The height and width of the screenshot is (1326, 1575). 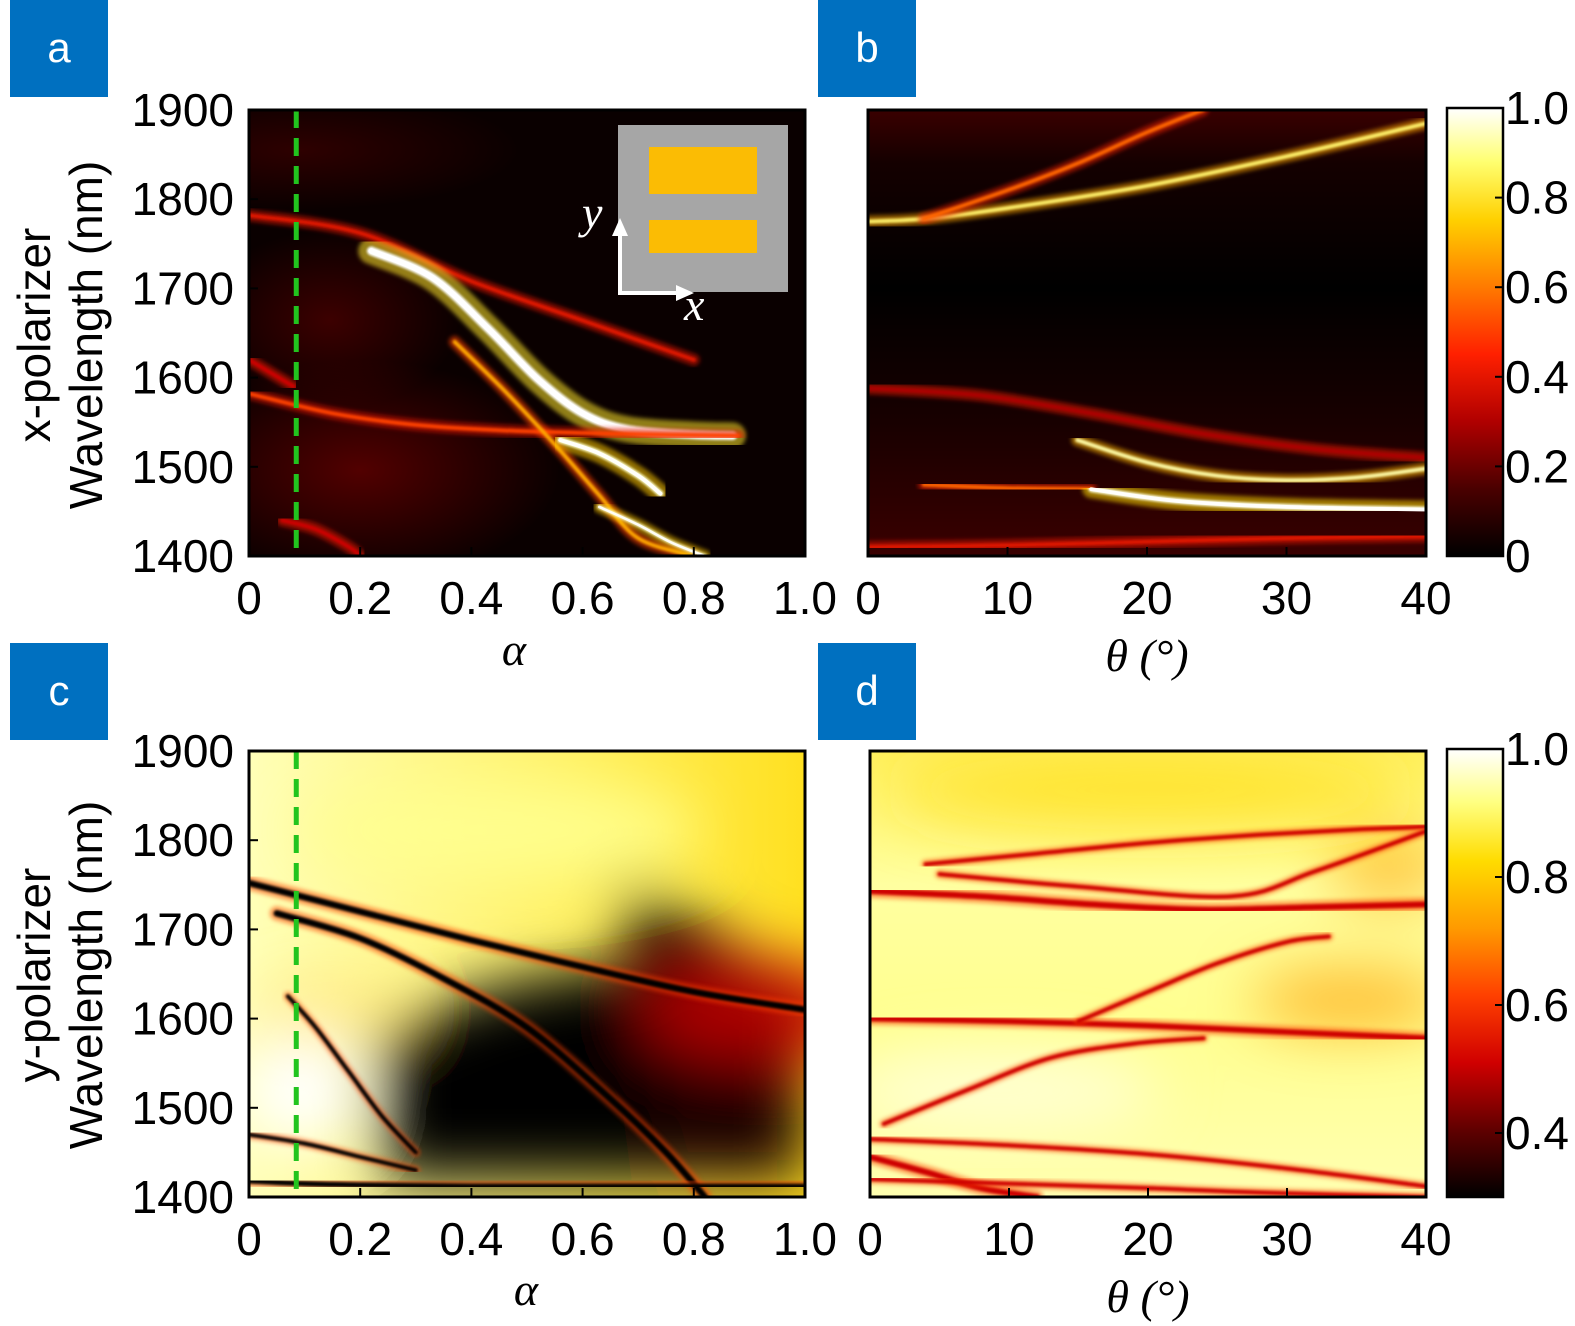 I want to click on colorbar-bottom, so click(x=1475, y=973).